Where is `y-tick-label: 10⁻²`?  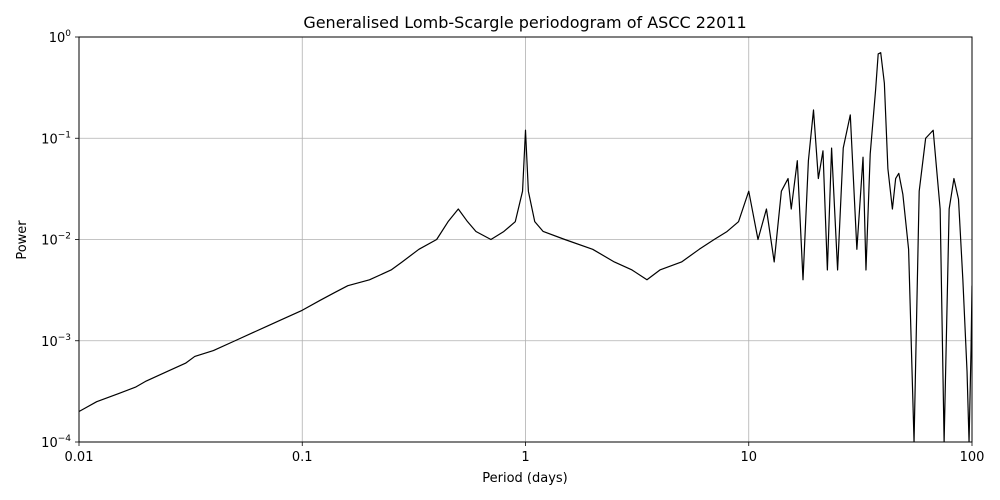 y-tick-label: 10⁻² is located at coordinates (56, 240).